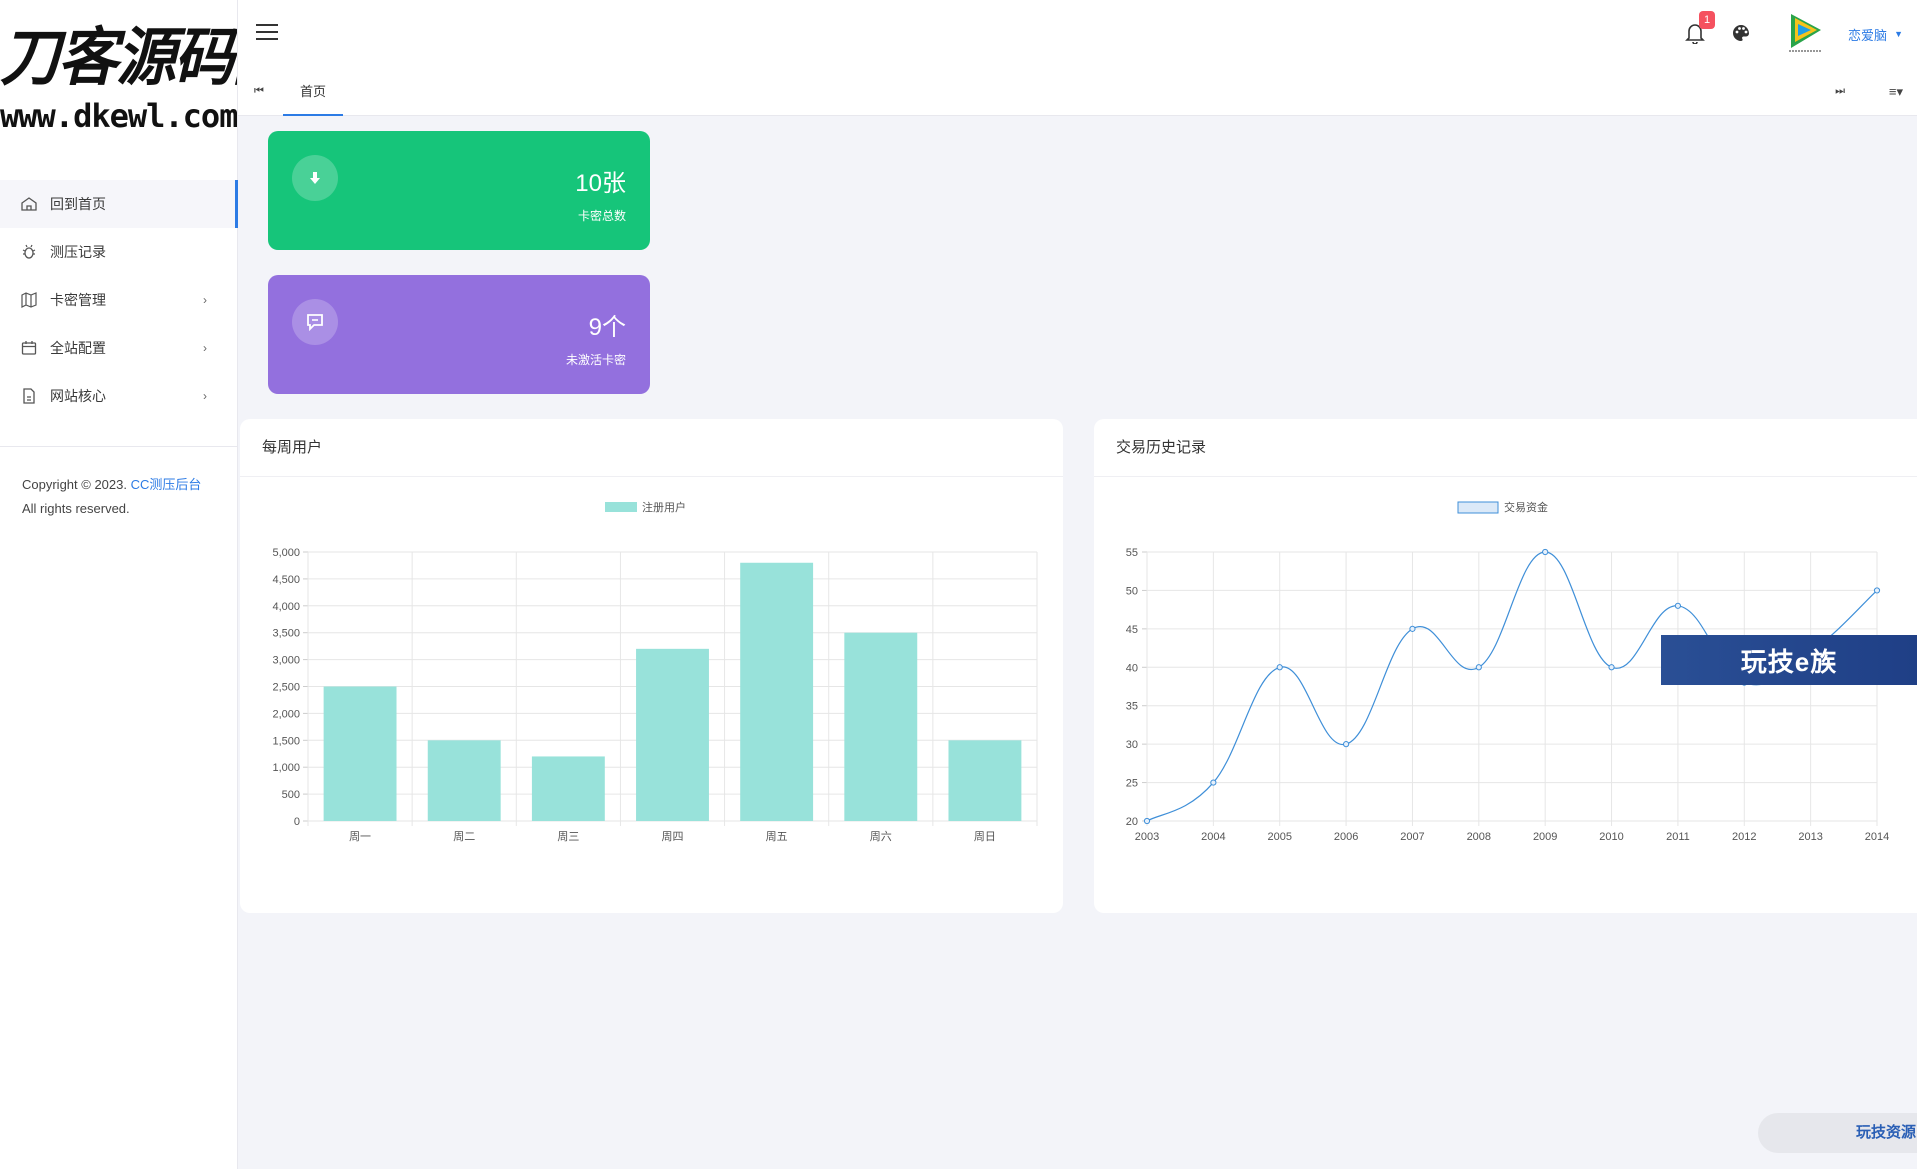 The image size is (1917, 1169). I want to click on sidebar-item-home: 回到首页, so click(119, 204).